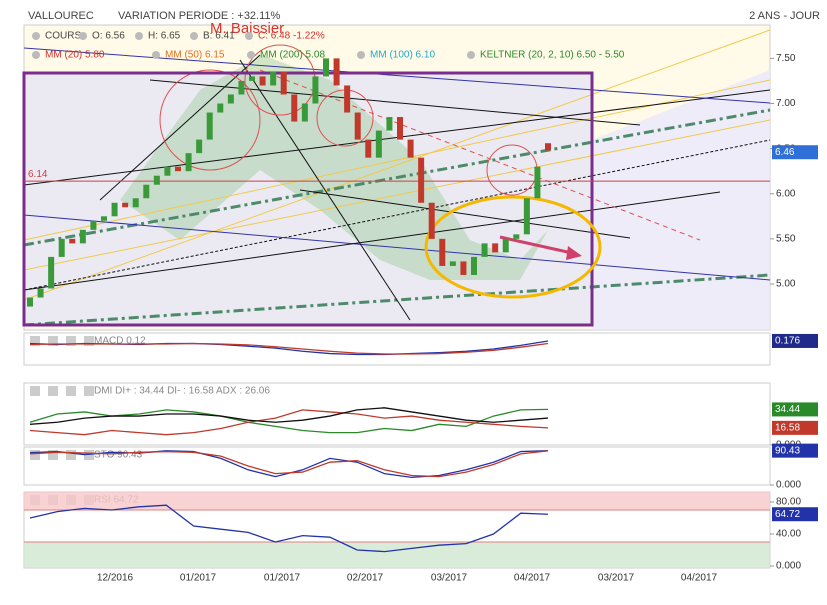  I want to click on y-tick-label: 7.00, so click(786, 103).